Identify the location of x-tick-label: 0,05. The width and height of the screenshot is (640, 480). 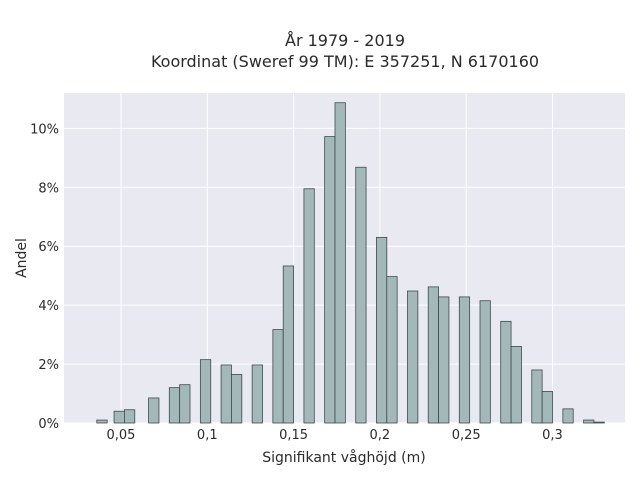
(120, 435).